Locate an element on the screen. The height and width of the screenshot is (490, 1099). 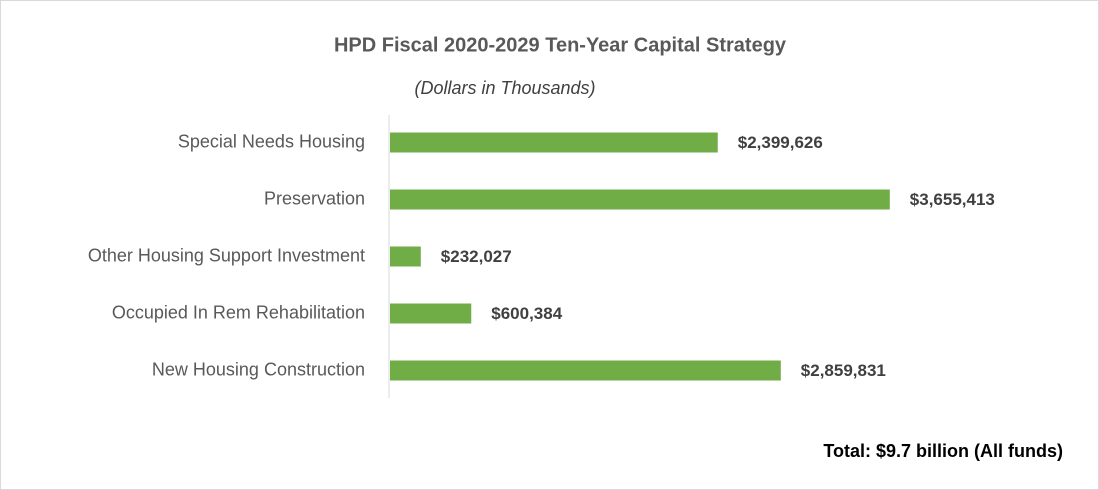
value-label: $2,859,831 is located at coordinates (843, 370).